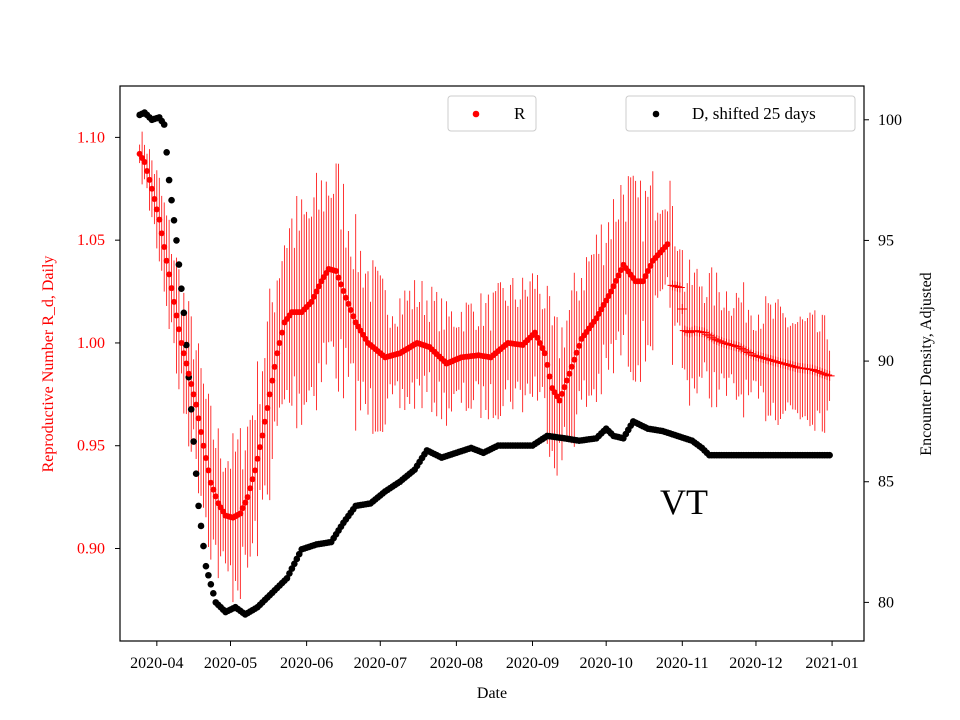  What do you see at coordinates (520, 113) in the screenshot?
I see `legend-r-label: R` at bounding box center [520, 113].